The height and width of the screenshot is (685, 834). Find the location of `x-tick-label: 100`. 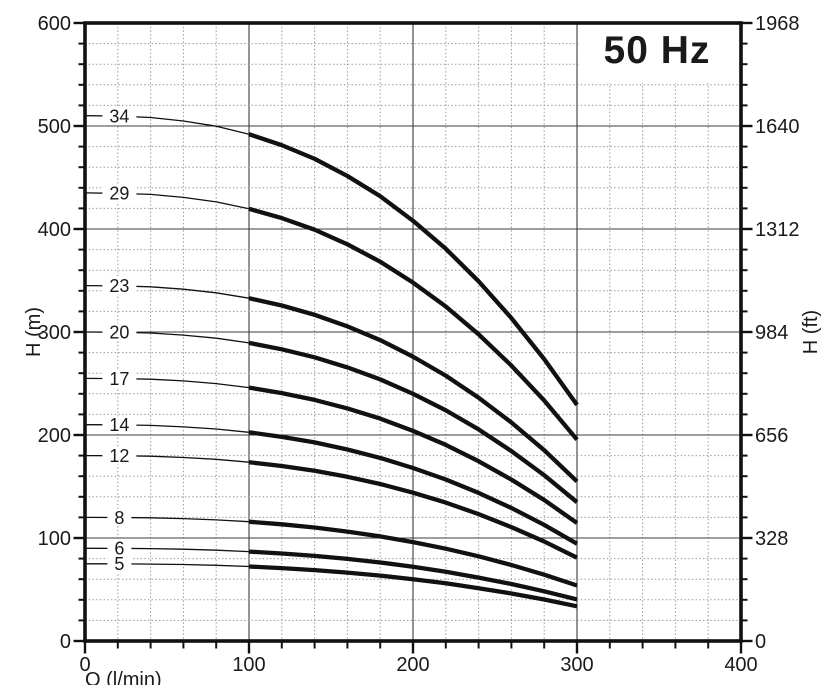

x-tick-label: 100 is located at coordinates (248, 665).